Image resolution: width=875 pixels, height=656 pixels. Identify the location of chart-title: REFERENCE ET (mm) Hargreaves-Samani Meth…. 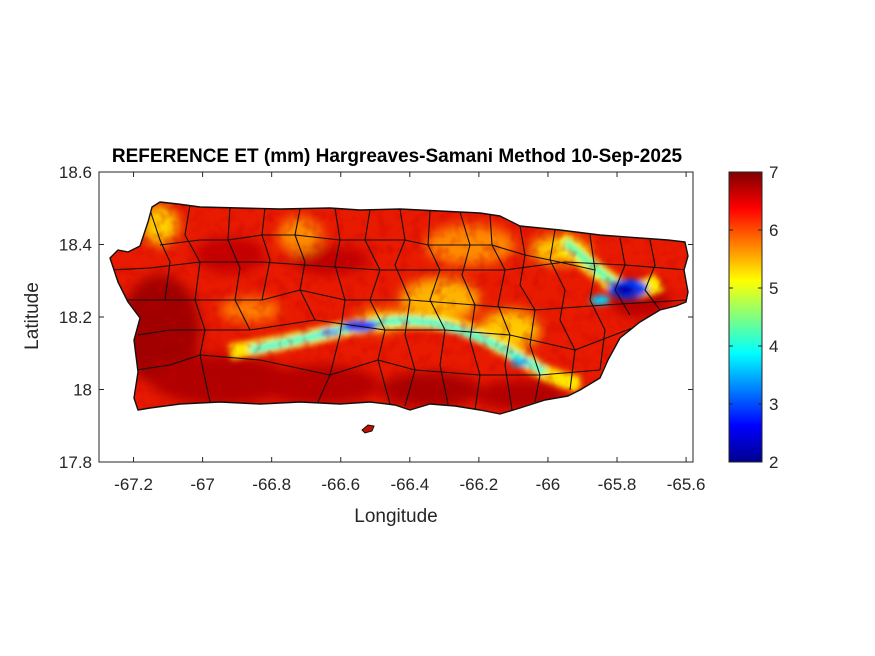
(397, 156).